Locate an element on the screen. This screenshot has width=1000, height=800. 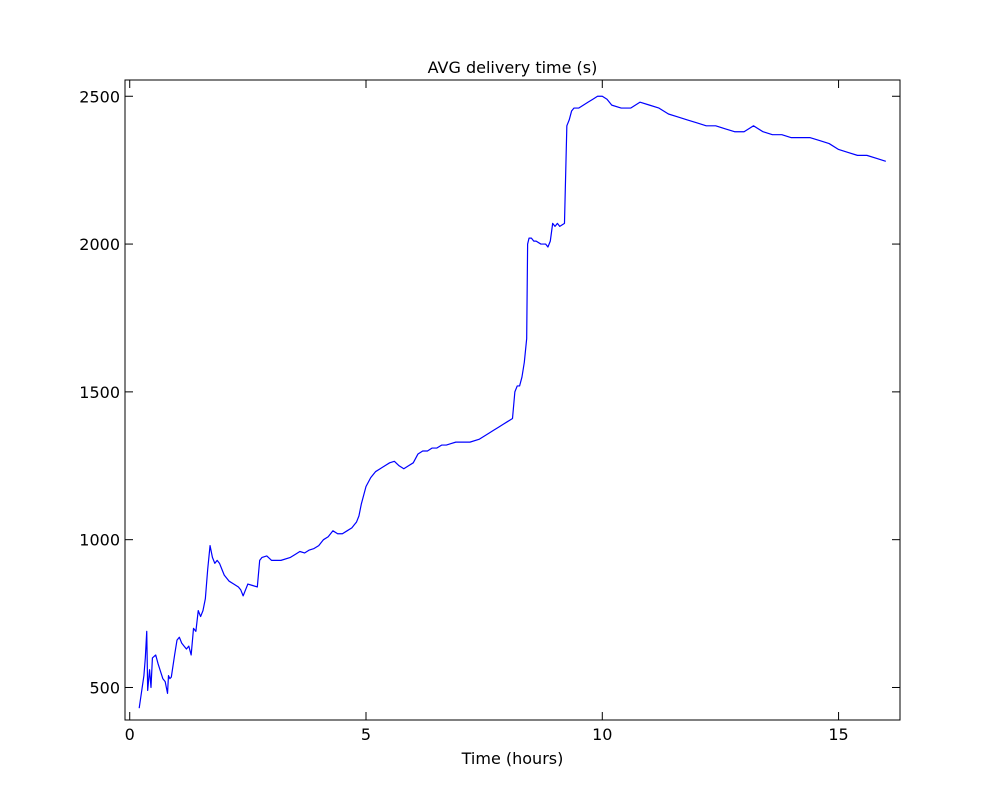
x-tick-label: 0 is located at coordinates (130, 734).